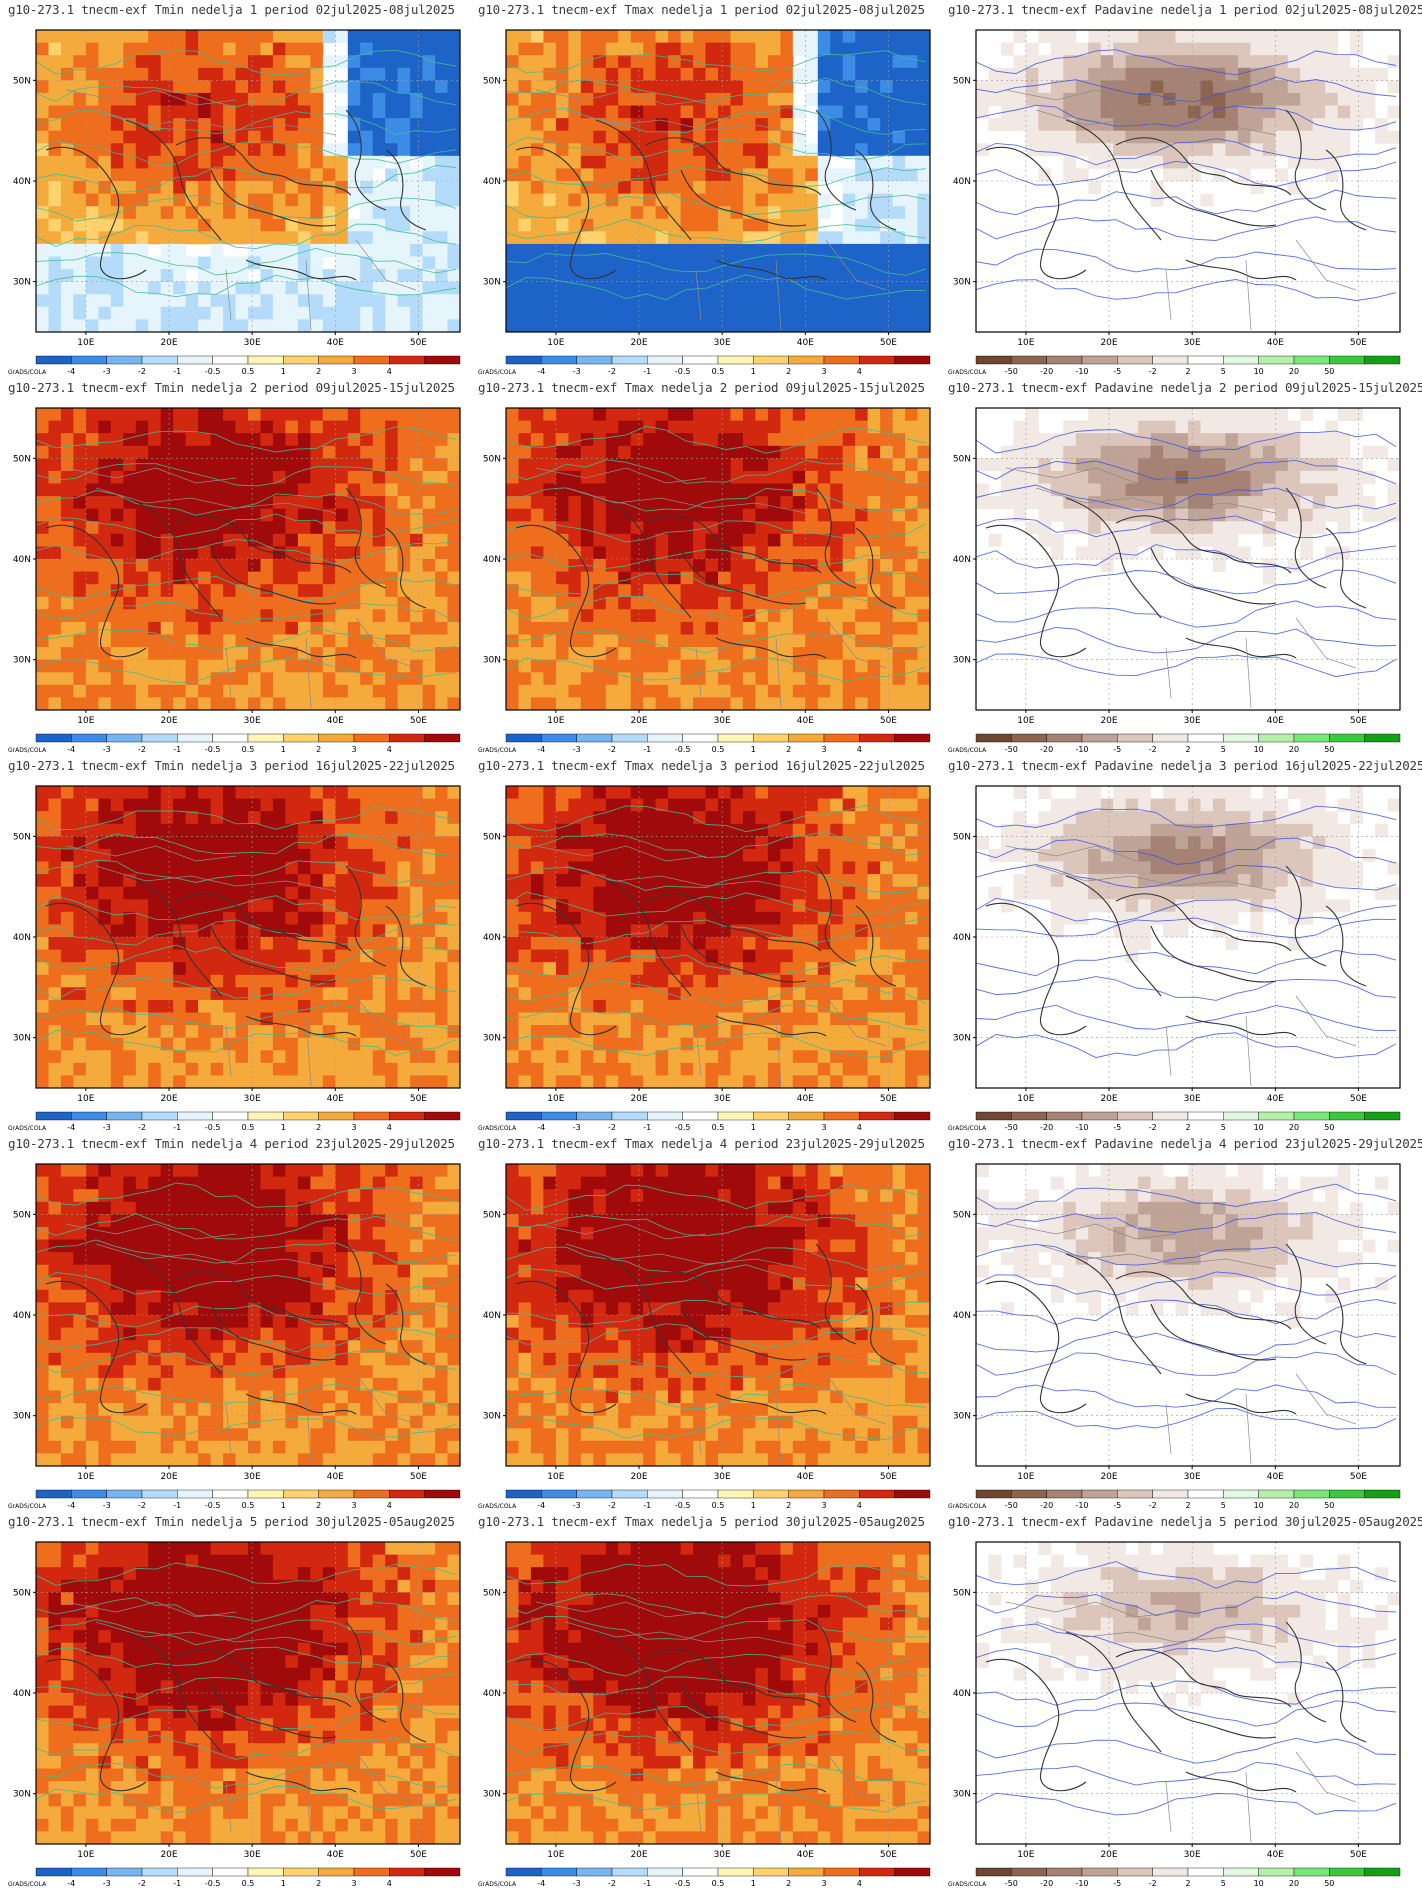 The height and width of the screenshot is (1895, 1422). Describe the element at coordinates (962, 661) in the screenshot. I see `lat-tick-label: 30N` at that location.